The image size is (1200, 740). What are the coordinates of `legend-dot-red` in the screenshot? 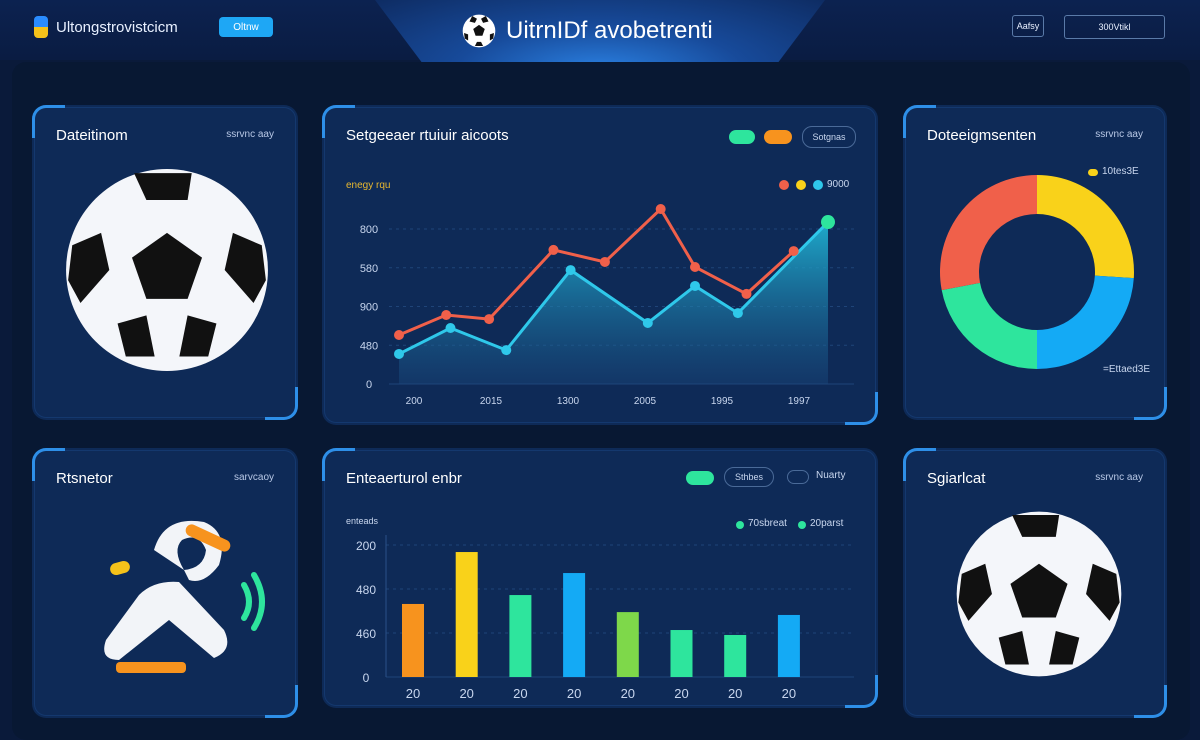 It's located at (784, 185).